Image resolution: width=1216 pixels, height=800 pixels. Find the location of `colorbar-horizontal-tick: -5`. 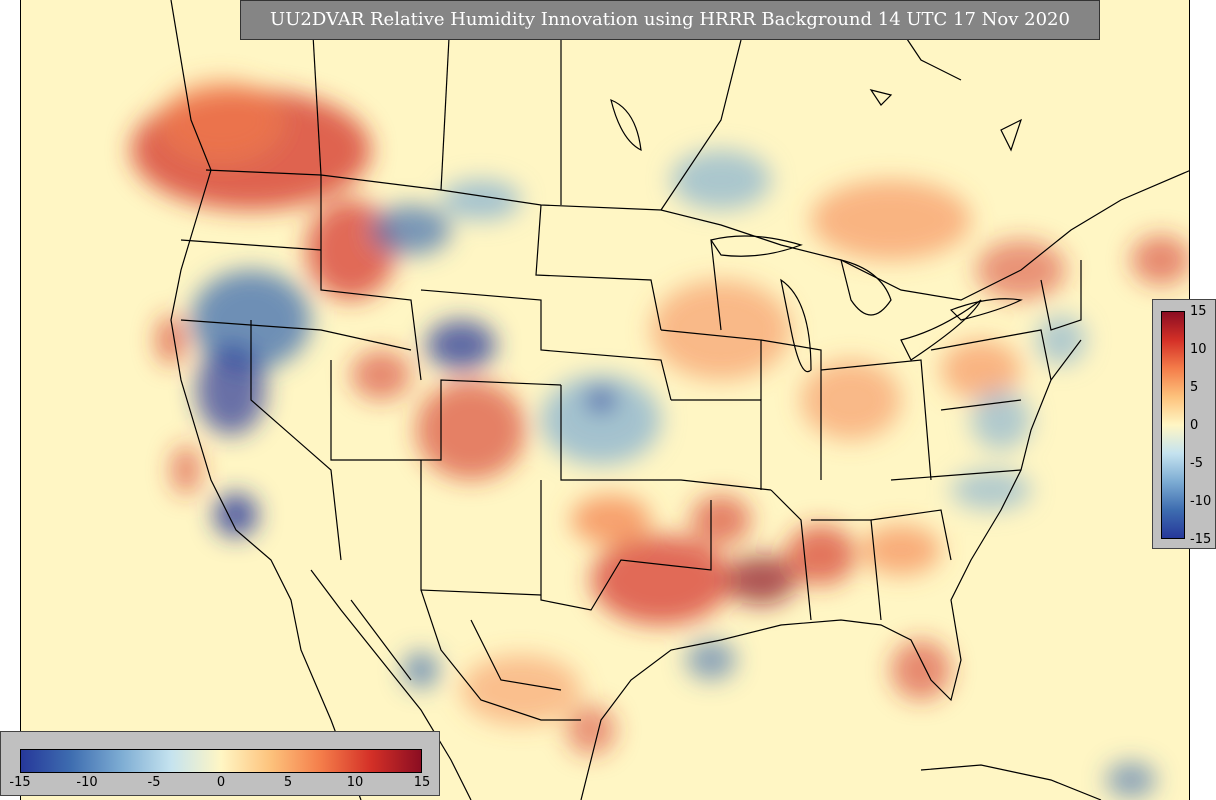

colorbar-horizontal-tick: -5 is located at coordinates (154, 782).